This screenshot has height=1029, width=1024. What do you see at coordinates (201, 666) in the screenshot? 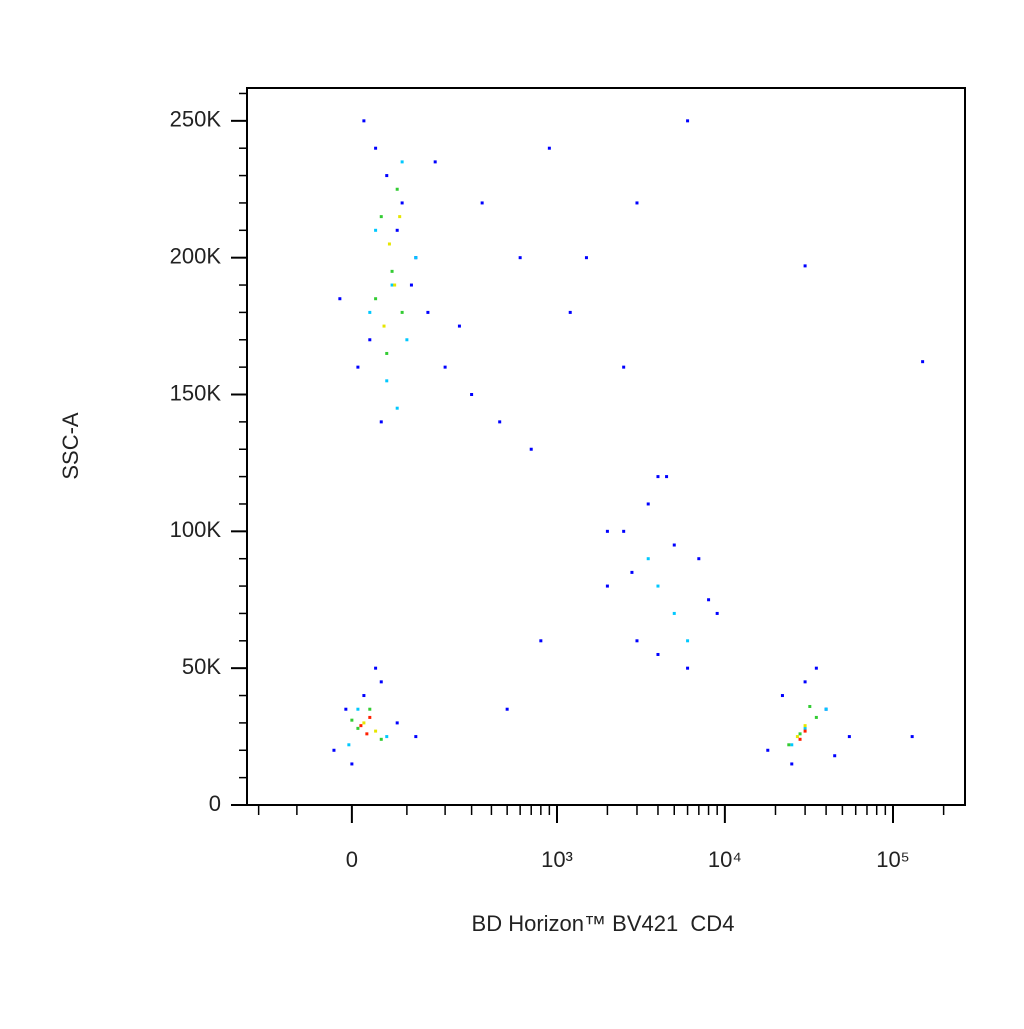
I see `y-tick-label: 50K` at bounding box center [201, 666].